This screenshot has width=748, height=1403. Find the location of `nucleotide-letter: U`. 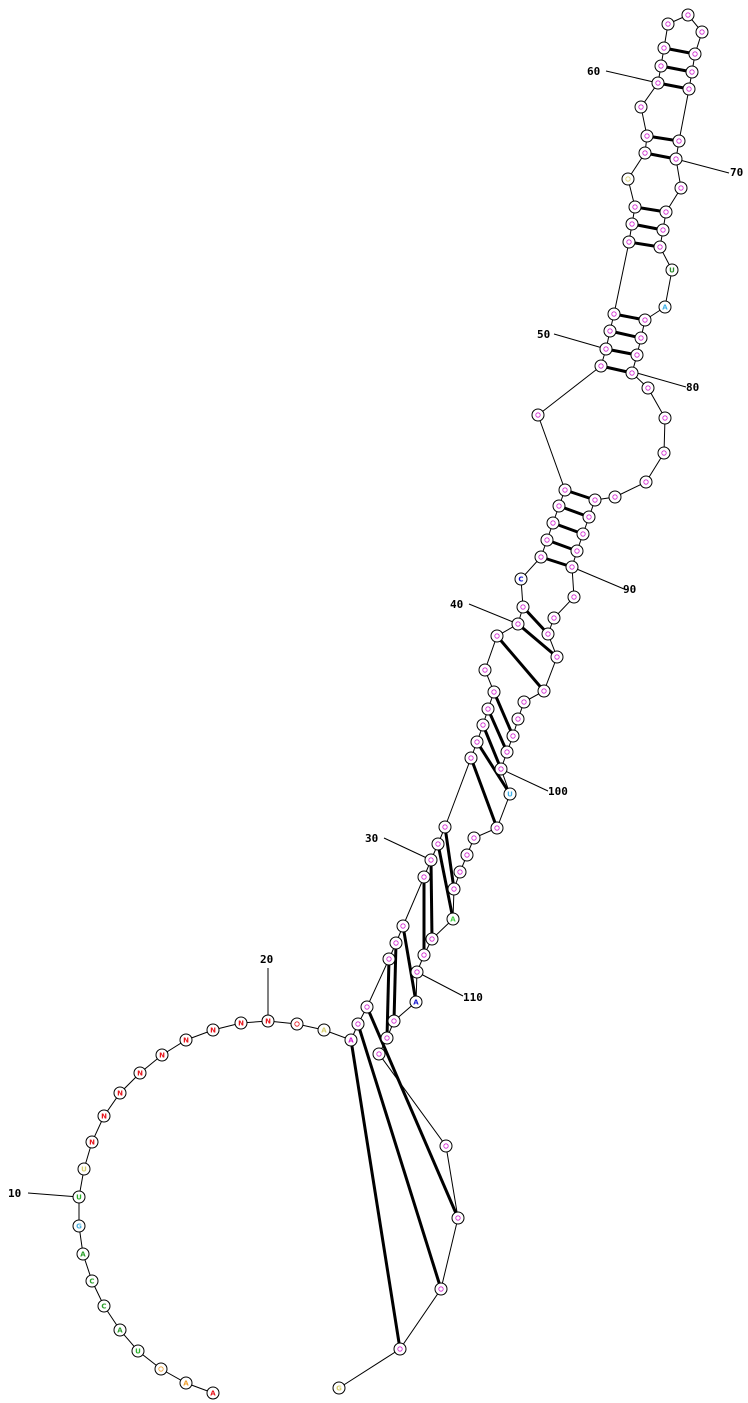

nucleotide-letter: U is located at coordinates (79, 1198).